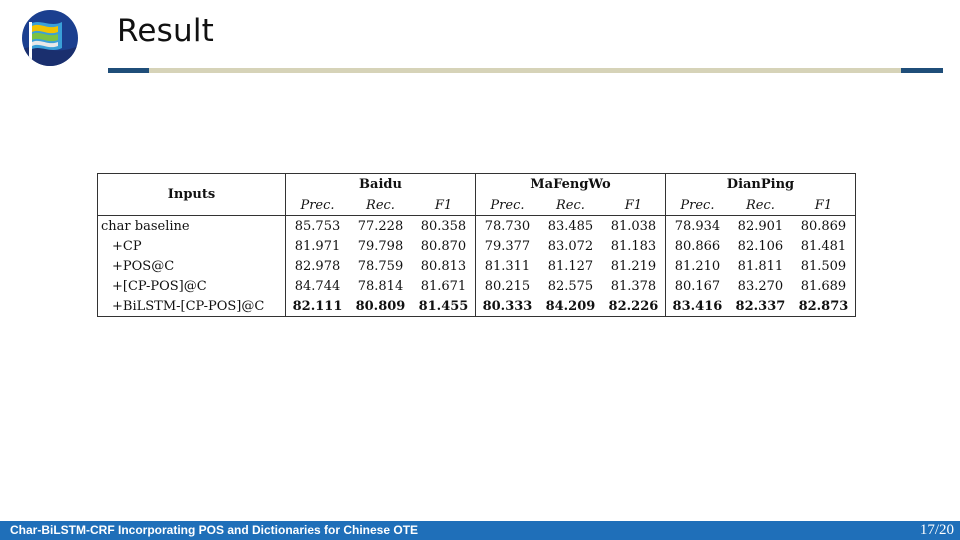 The height and width of the screenshot is (540, 960). I want to click on table-cell: 82.901, so click(760, 226).